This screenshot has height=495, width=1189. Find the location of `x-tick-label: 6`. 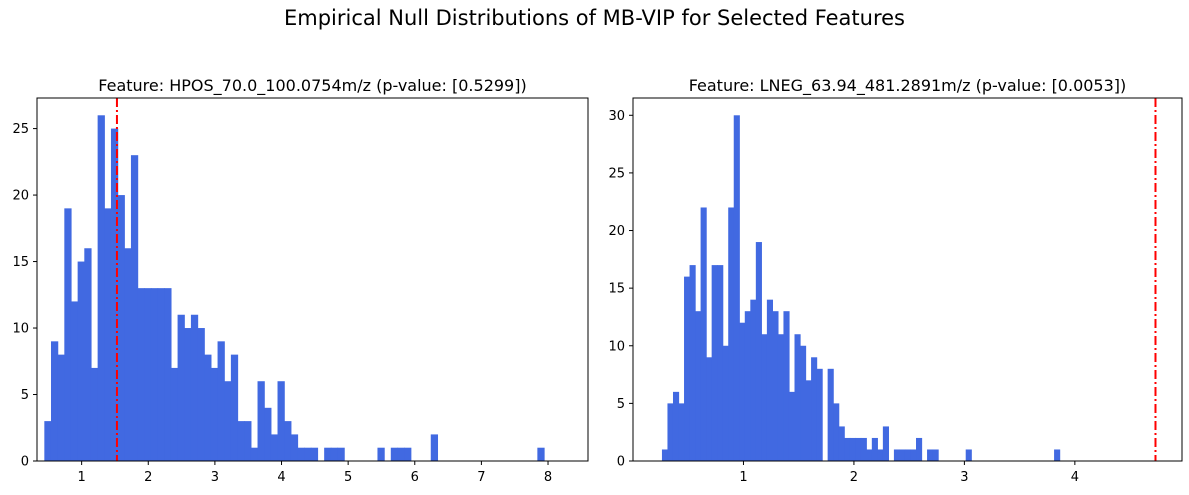

x-tick-label: 6 is located at coordinates (415, 477).